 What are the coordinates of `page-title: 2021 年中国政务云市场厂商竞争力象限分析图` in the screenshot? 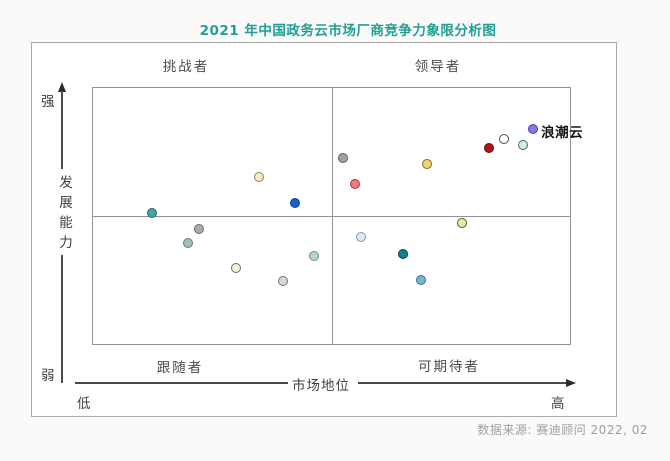 It's located at (348, 31).